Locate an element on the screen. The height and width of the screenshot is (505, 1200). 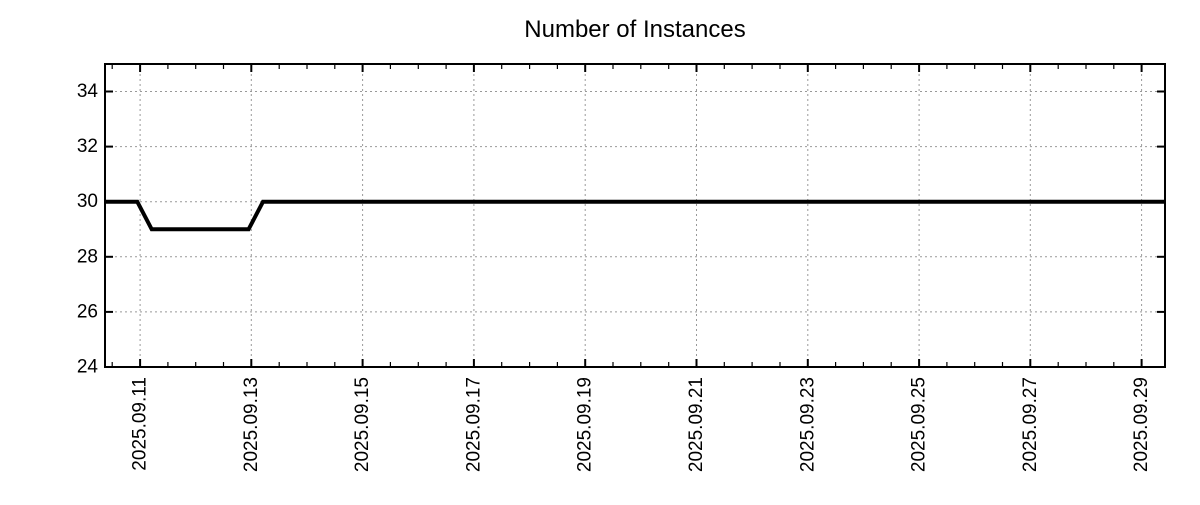
svg-text: 2025.09.27 is located at coordinates (1030, 424).